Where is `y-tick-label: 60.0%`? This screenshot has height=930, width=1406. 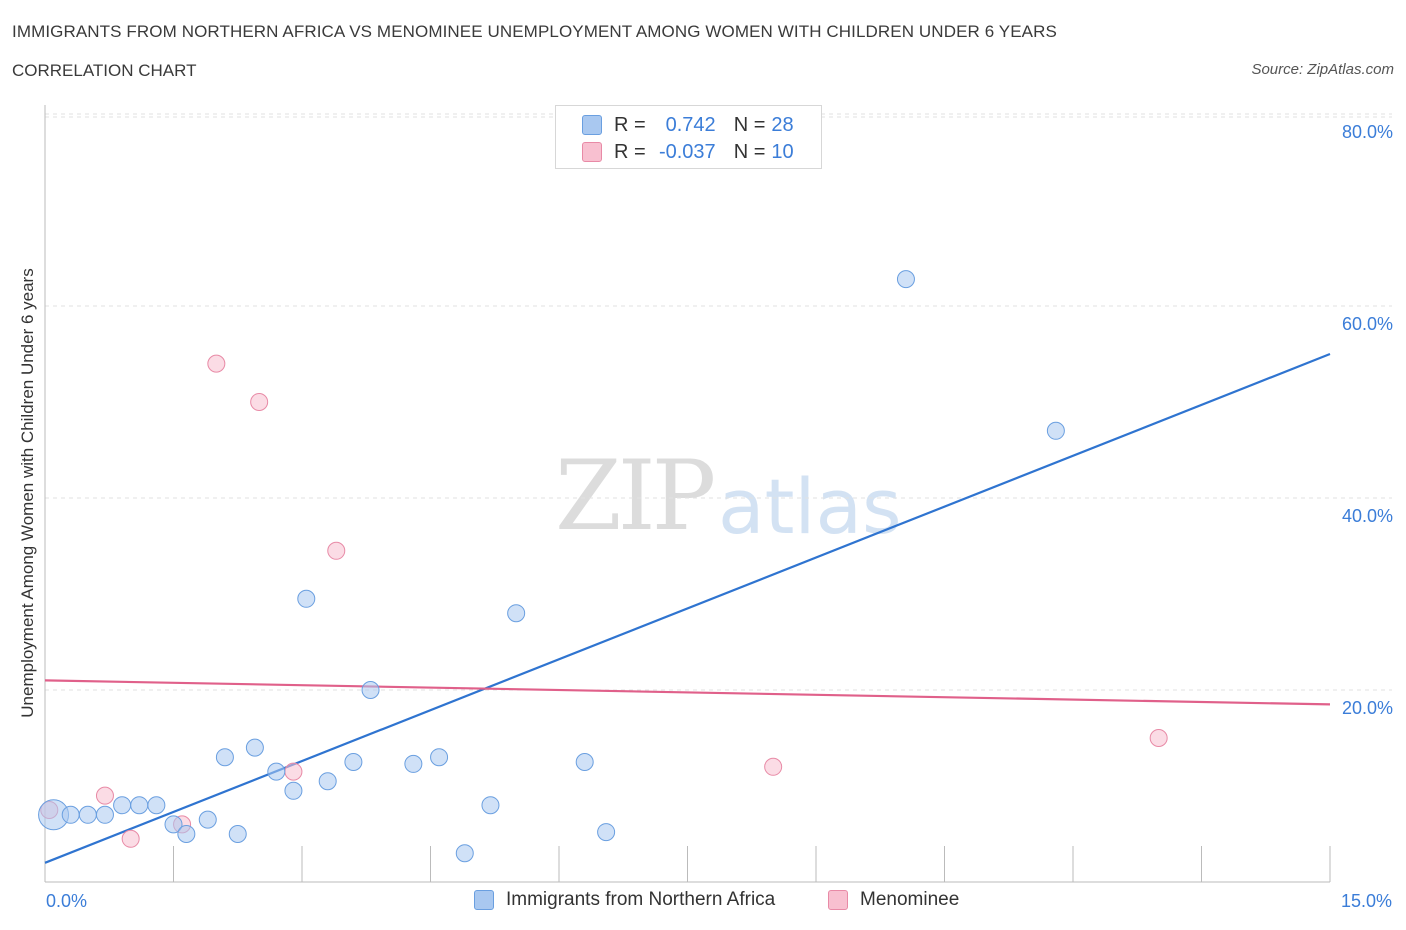 y-tick-label: 60.0% is located at coordinates (1367, 324).